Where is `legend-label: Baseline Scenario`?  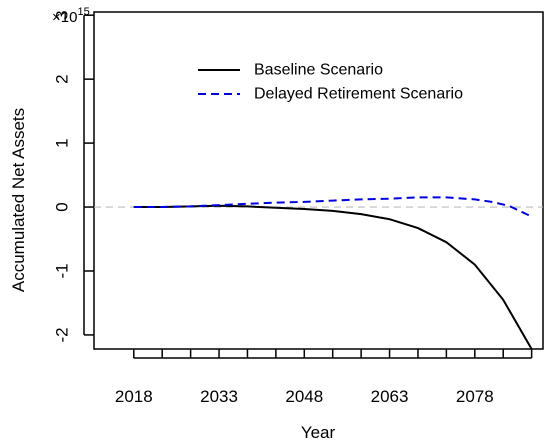
legend-label: Baseline Scenario is located at coordinates (318, 70).